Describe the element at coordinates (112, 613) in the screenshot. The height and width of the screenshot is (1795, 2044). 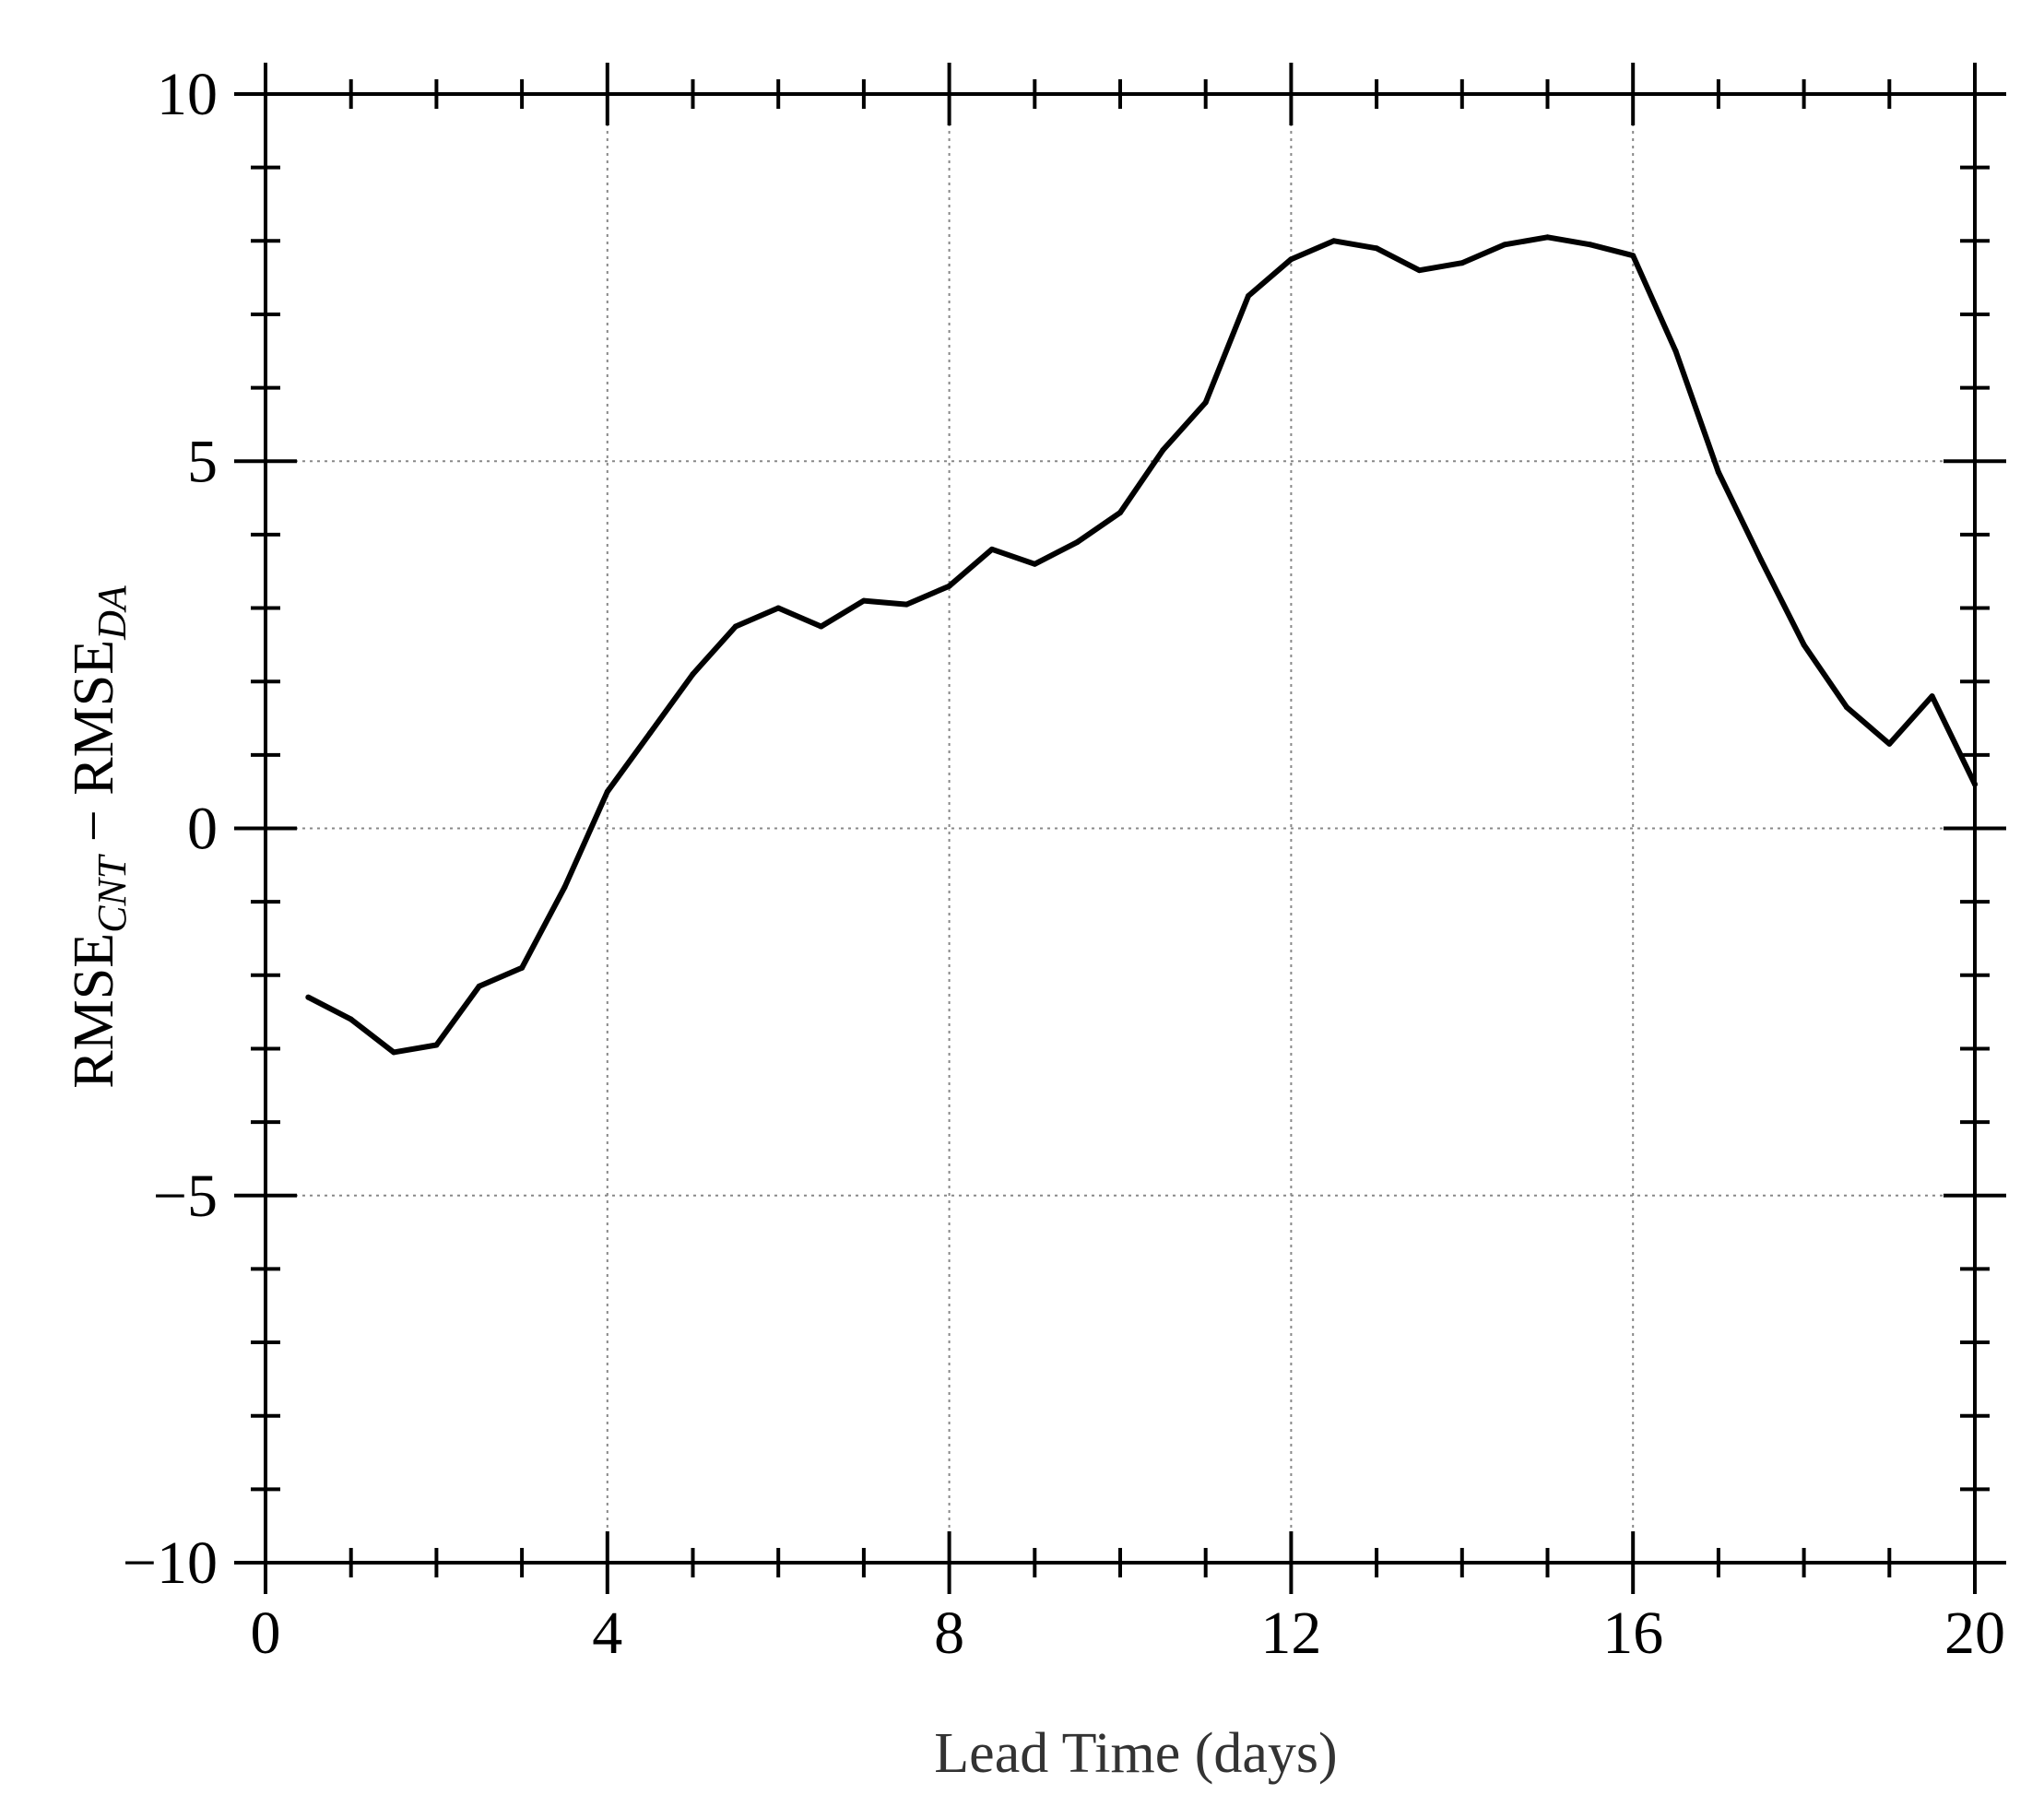
I see `y-axis-title-sub2: DA` at that location.